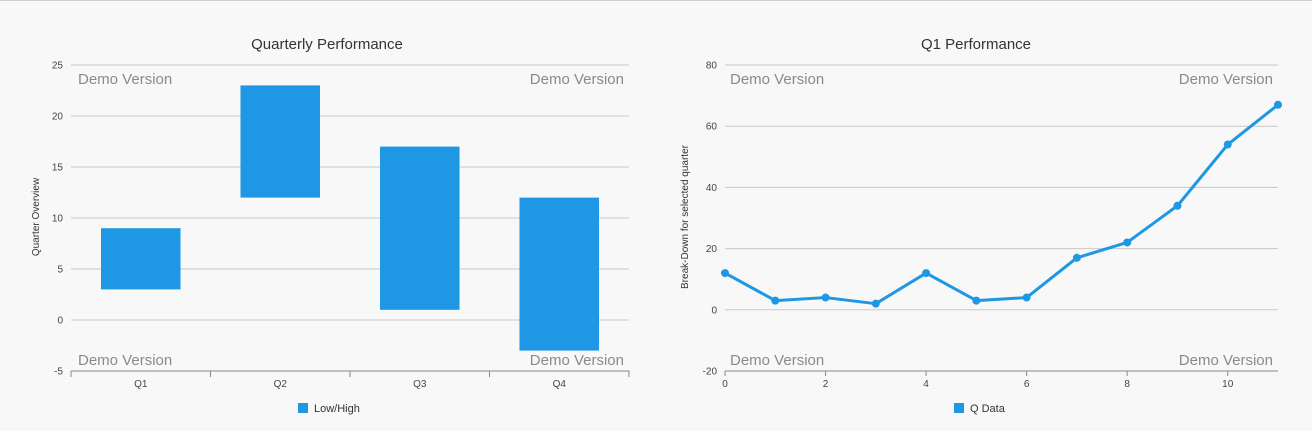 The height and width of the screenshot is (431, 1312). Describe the element at coordinates (350, 380) in the screenshot. I see `x-axis-ticks: Q1 Q2 Q3 Q4` at that location.